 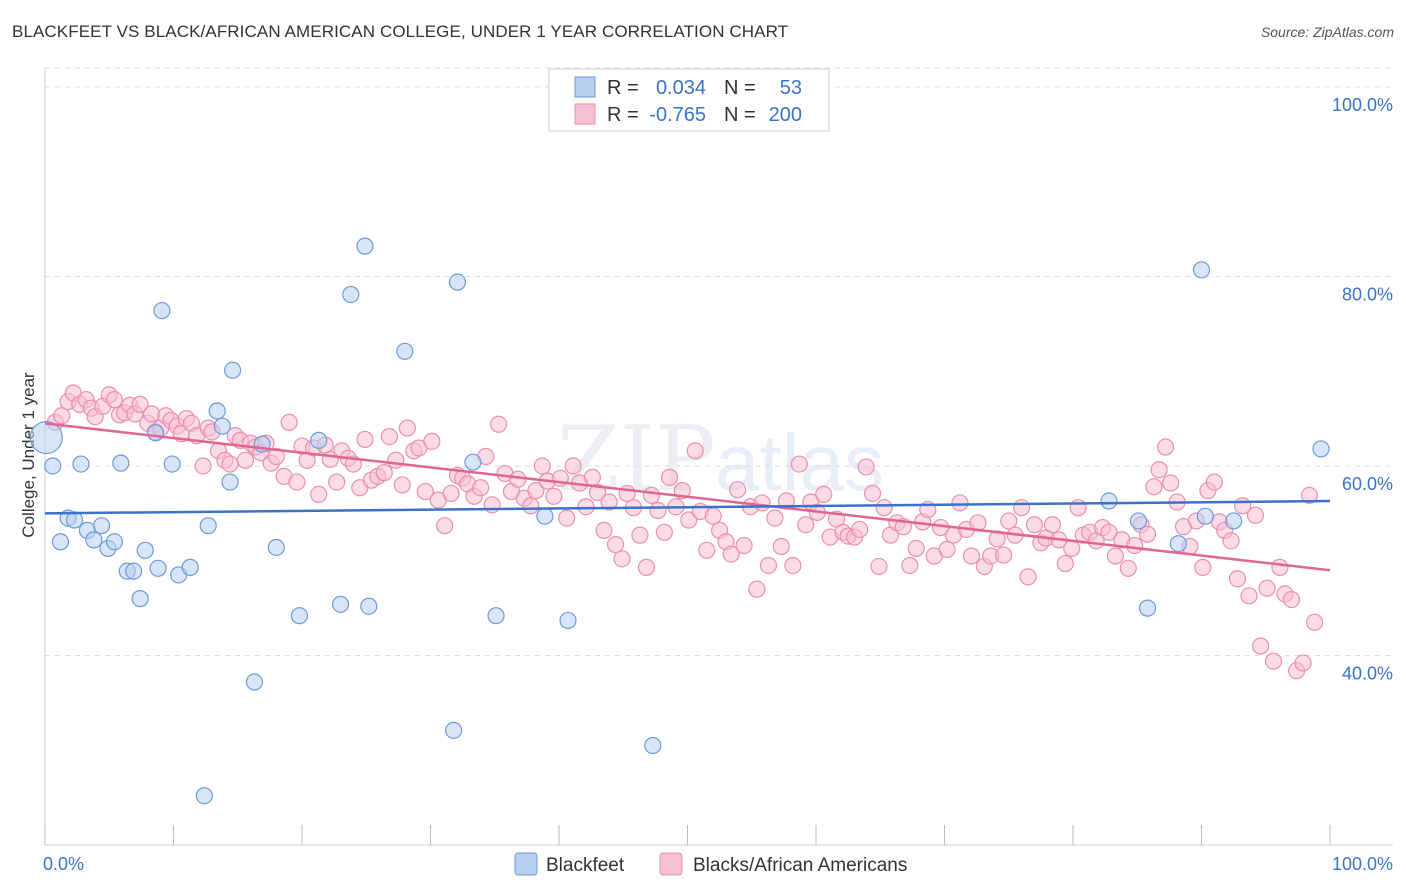 I want to click on legend-n-value-1: 53, so click(x=791, y=88).